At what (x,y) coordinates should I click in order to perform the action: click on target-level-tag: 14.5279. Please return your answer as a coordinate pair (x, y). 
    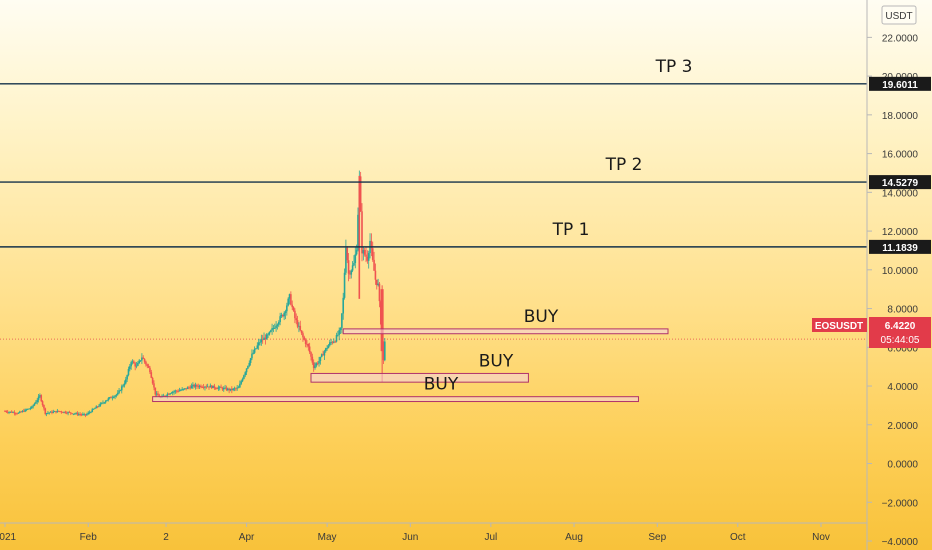
    Looking at the image, I should click on (900, 183).